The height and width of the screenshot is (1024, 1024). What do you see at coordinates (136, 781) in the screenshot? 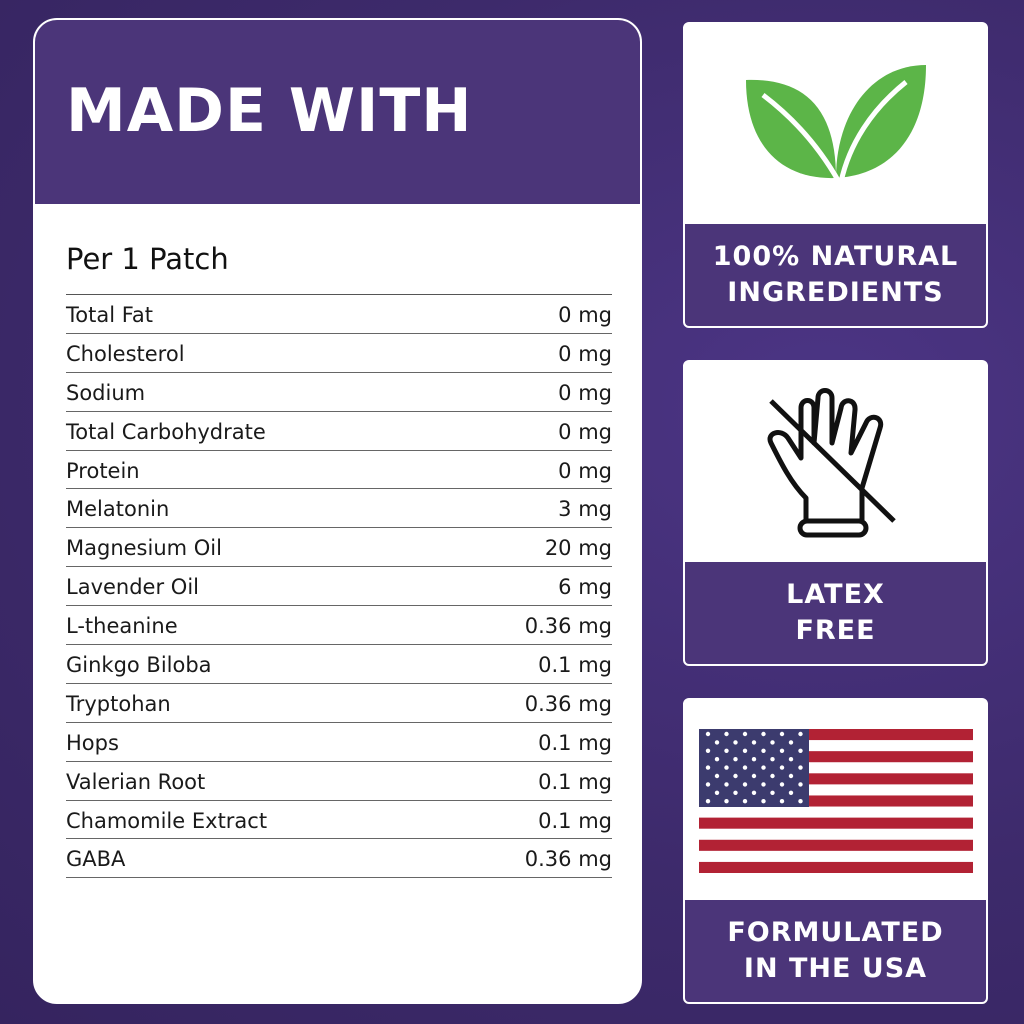
I see `ingredient-name: Valerian Root` at bounding box center [136, 781].